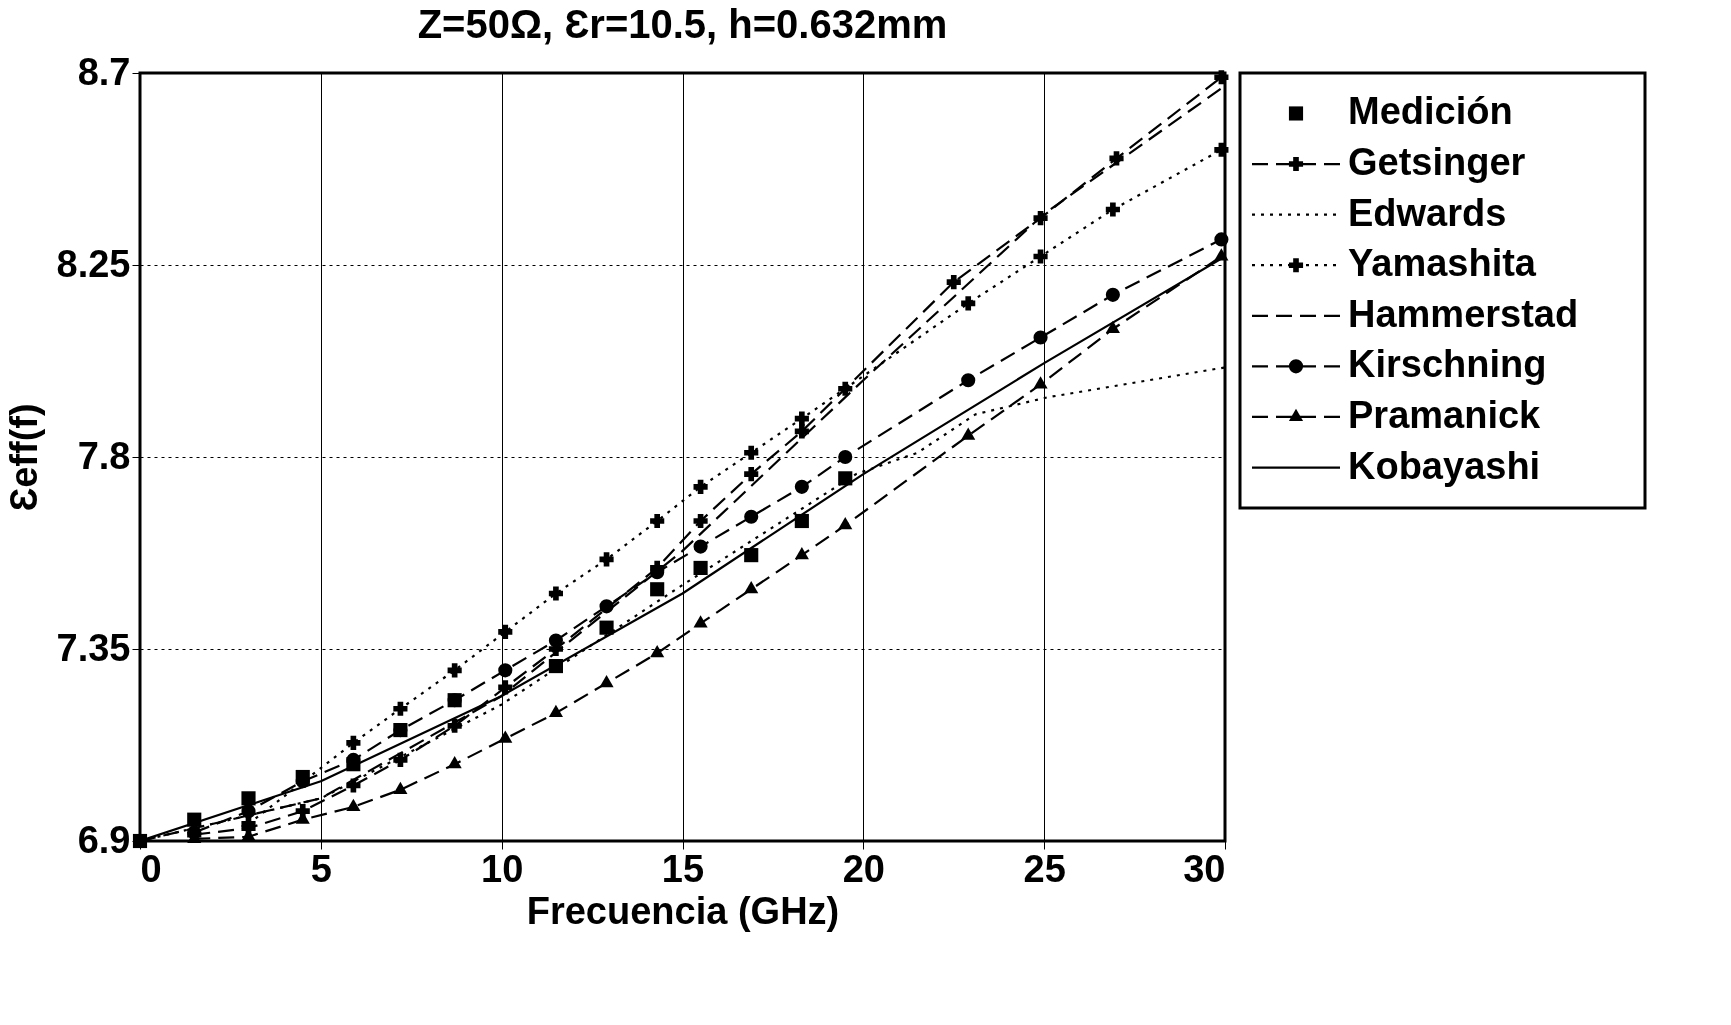 The height and width of the screenshot is (1025, 1731). Describe the element at coordinates (683, 910) in the screenshot. I see `x-axis-title: Frecuencia (GHz)` at that location.